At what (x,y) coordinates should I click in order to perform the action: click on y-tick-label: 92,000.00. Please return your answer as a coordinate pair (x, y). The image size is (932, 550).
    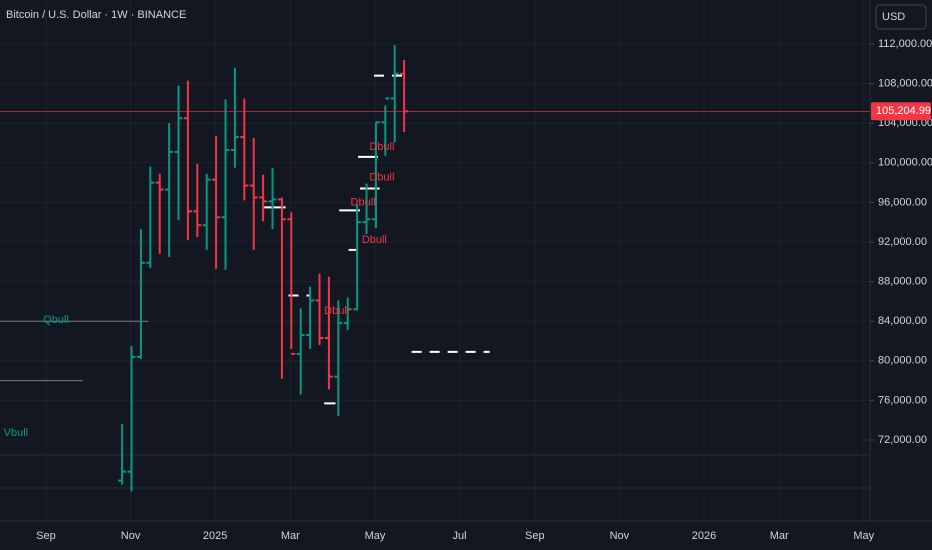
    Looking at the image, I should click on (902, 242).